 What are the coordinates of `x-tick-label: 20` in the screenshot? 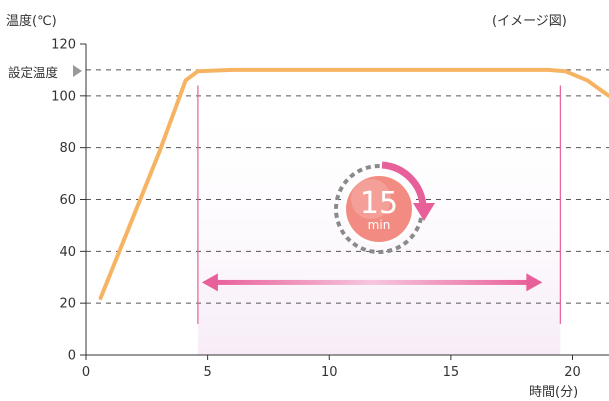 It's located at (572, 372).